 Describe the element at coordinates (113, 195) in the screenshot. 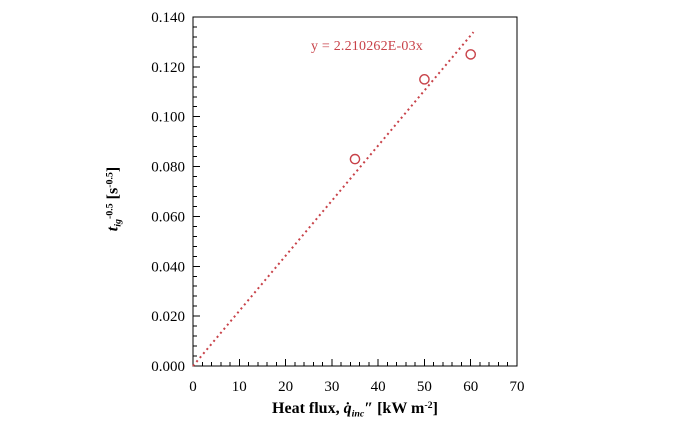

I see `y-axis-unit-open: [s` at that location.